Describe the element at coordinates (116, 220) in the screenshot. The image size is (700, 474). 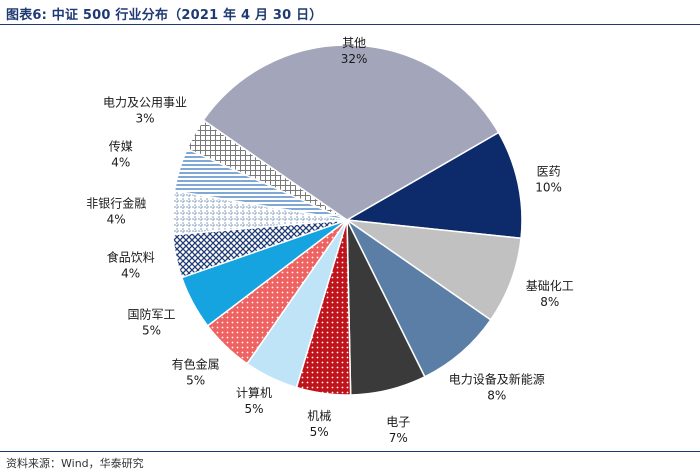
I see `slice-value-label-10: 4%` at that location.